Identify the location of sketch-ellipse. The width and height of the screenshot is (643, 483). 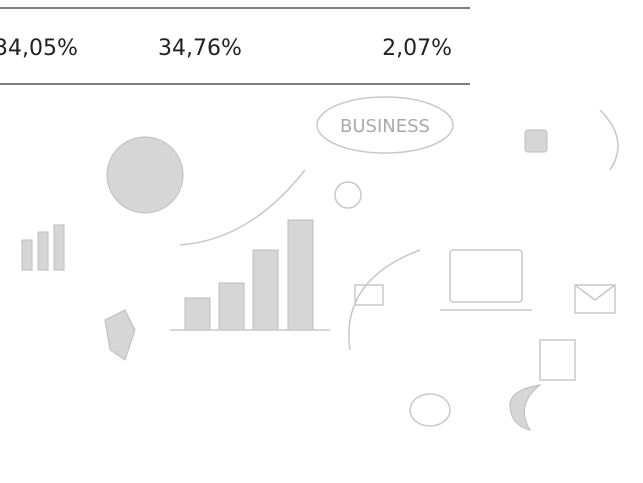
(385, 125).